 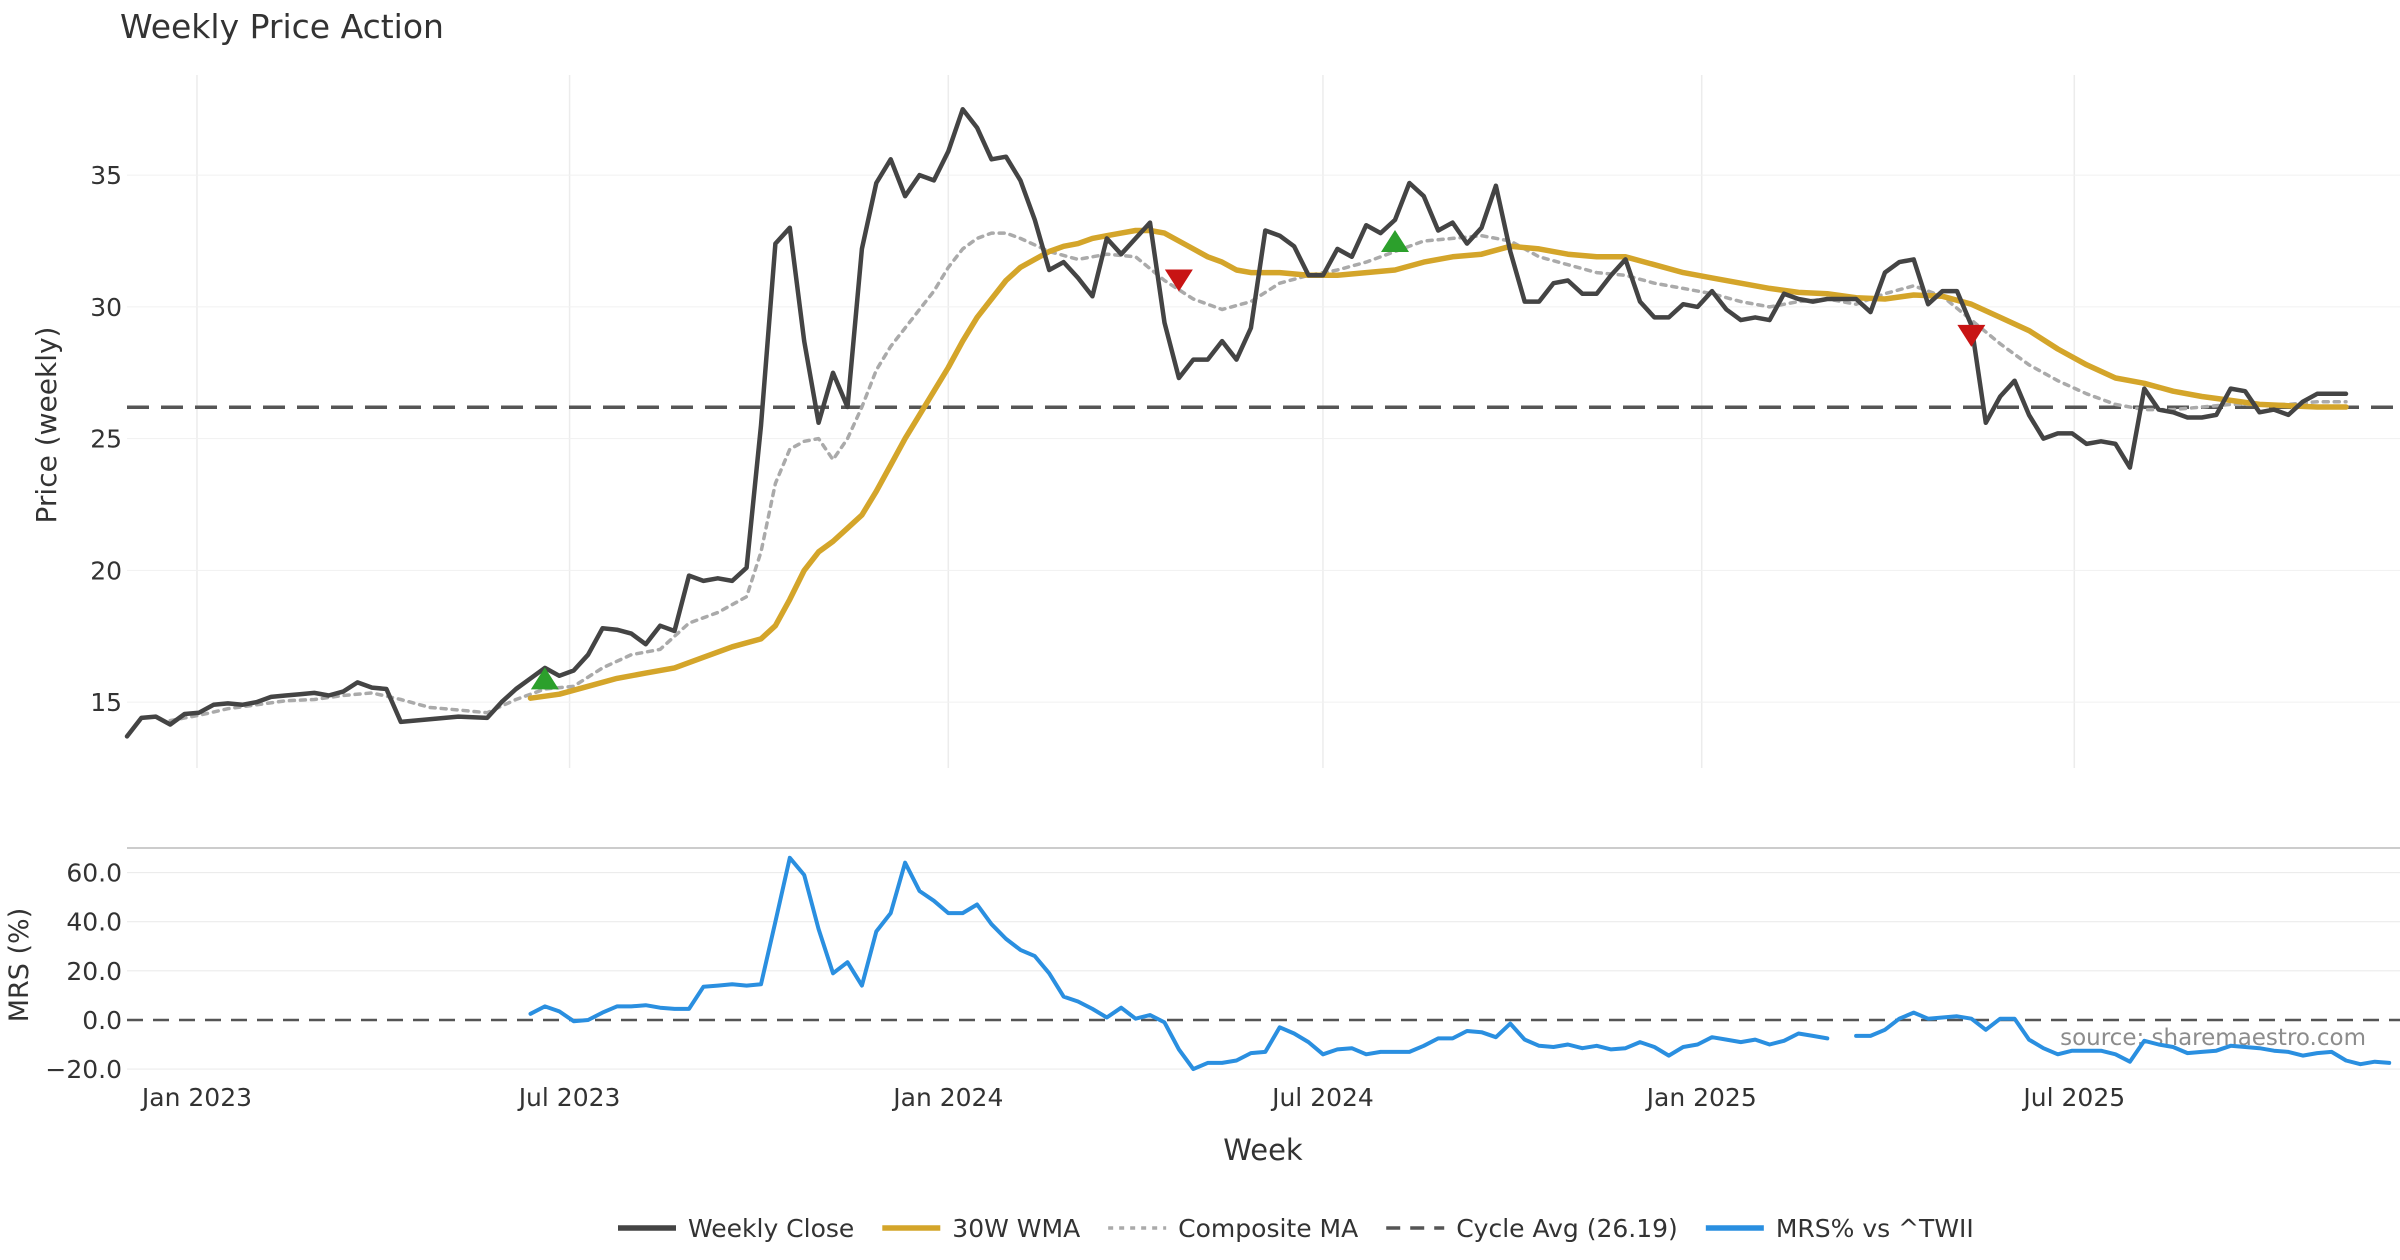 What do you see at coordinates (106, 307) in the screenshot?
I see `price-y-tick-label: 30` at bounding box center [106, 307].